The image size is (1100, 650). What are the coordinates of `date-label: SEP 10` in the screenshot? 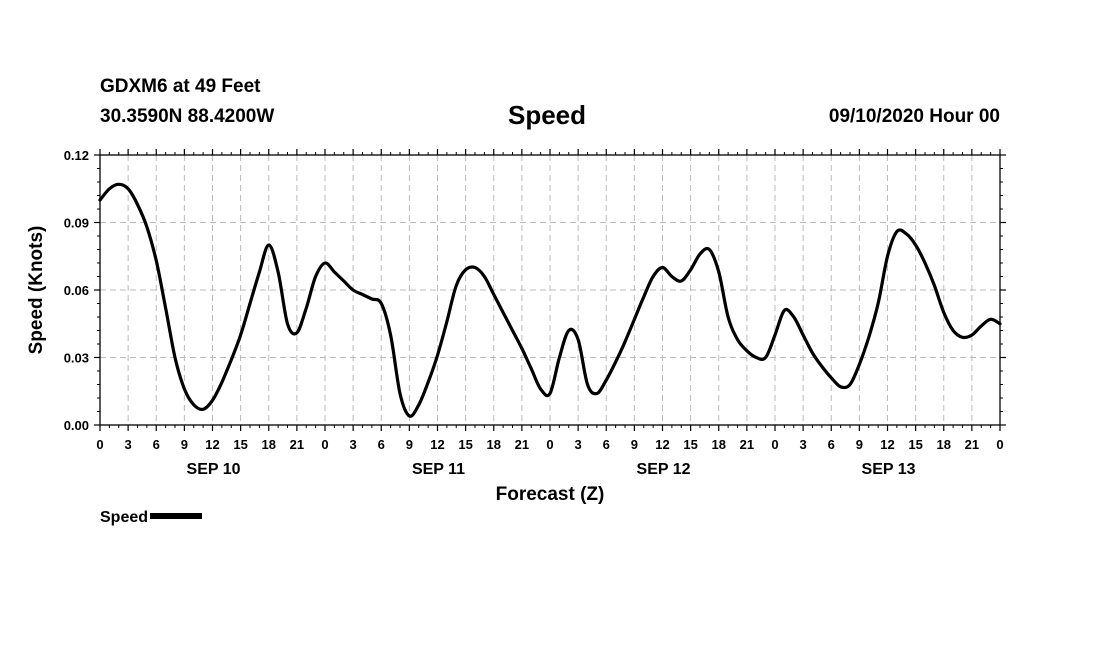 It's located at (214, 469).